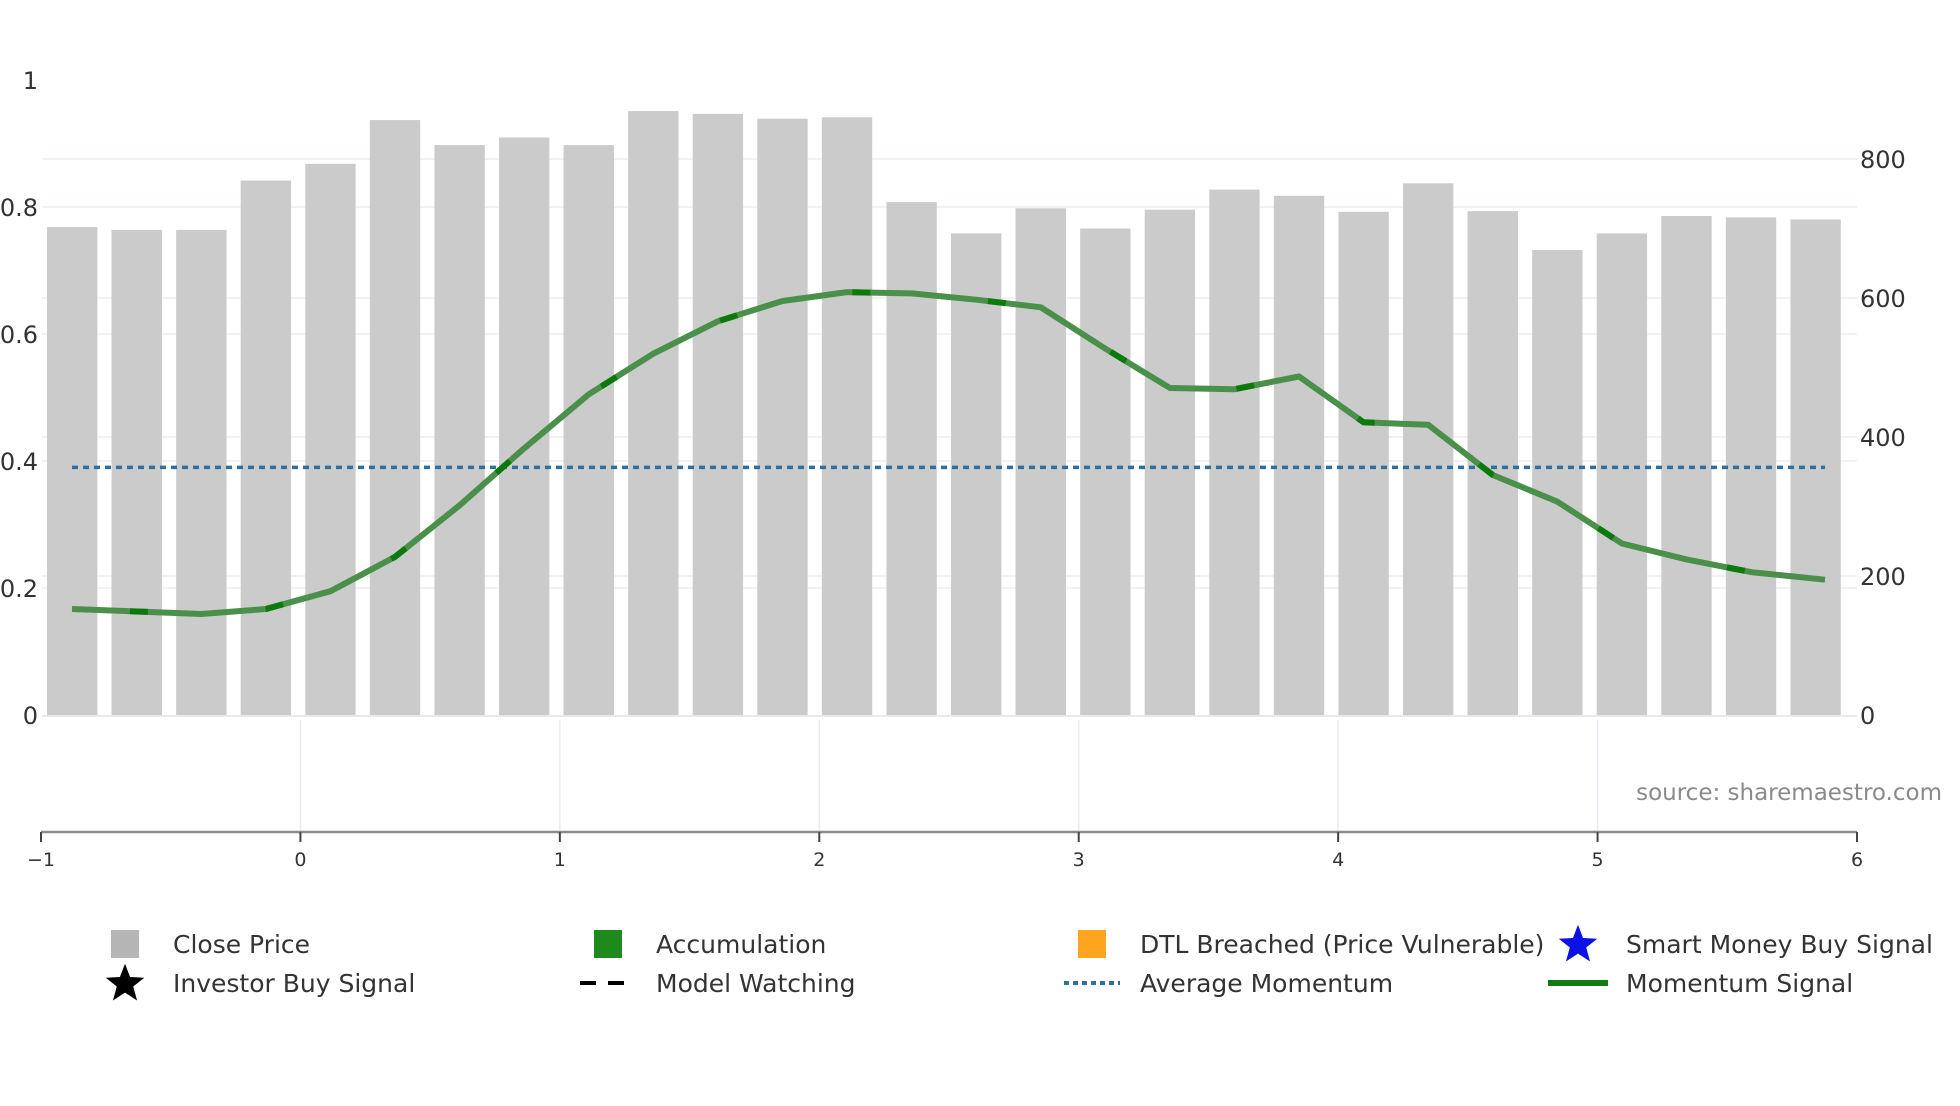  Describe the element at coordinates (125, 944) in the screenshot. I see `gray-square-icon` at that location.